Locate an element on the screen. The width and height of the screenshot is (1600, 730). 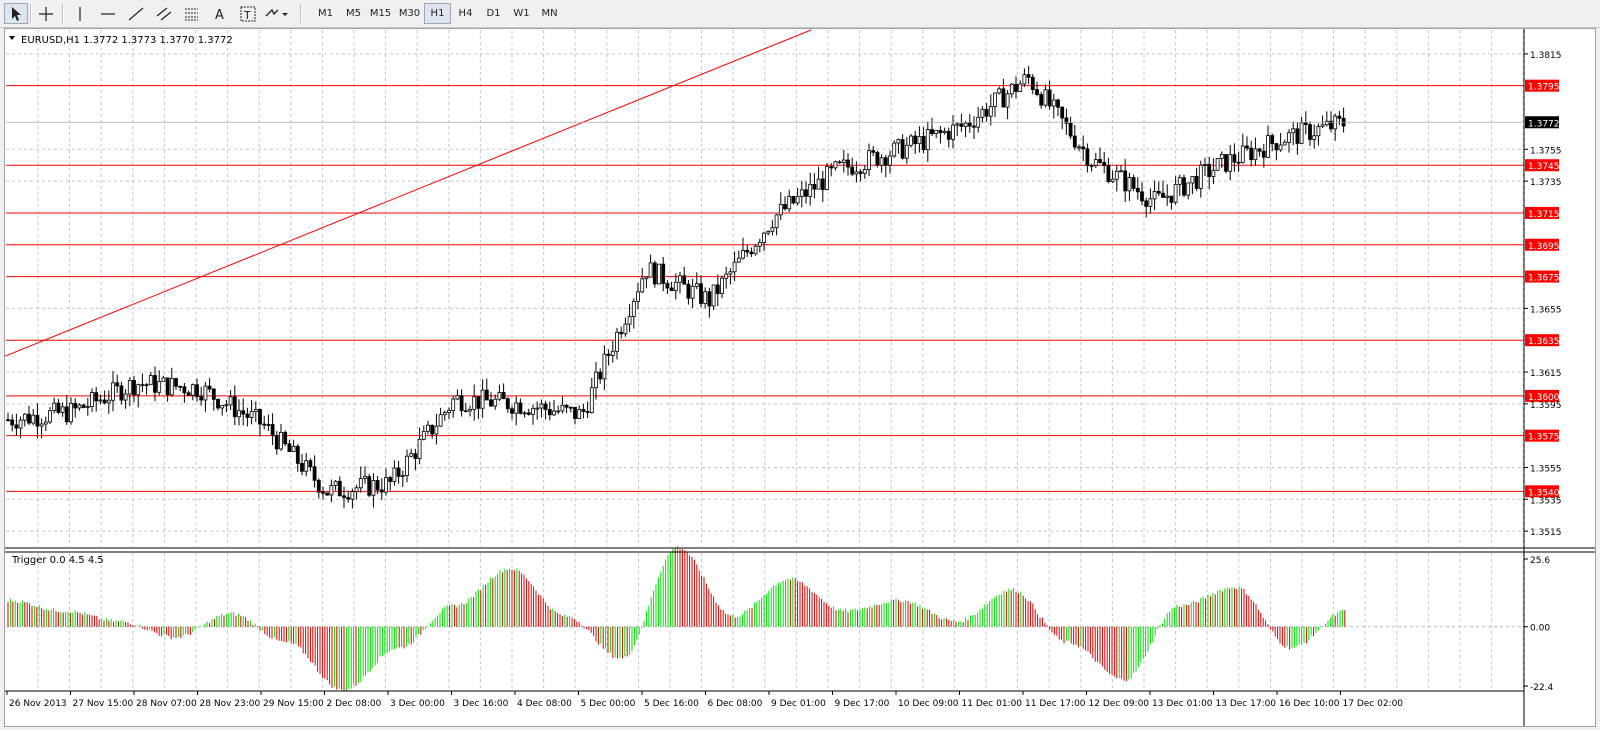
vertical-line-tool is located at coordinates (80, 13).